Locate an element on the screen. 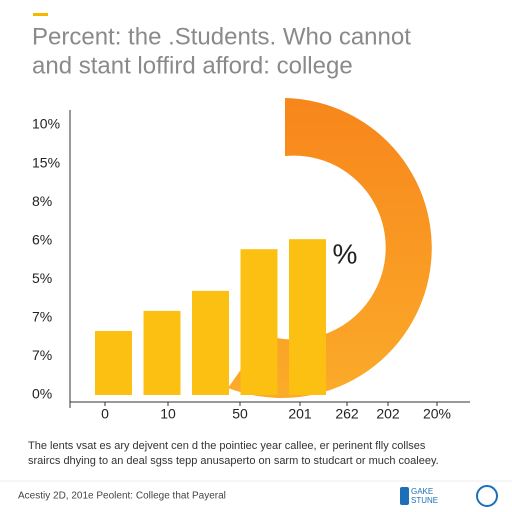  x-tick-label: 262 is located at coordinates (347, 414).